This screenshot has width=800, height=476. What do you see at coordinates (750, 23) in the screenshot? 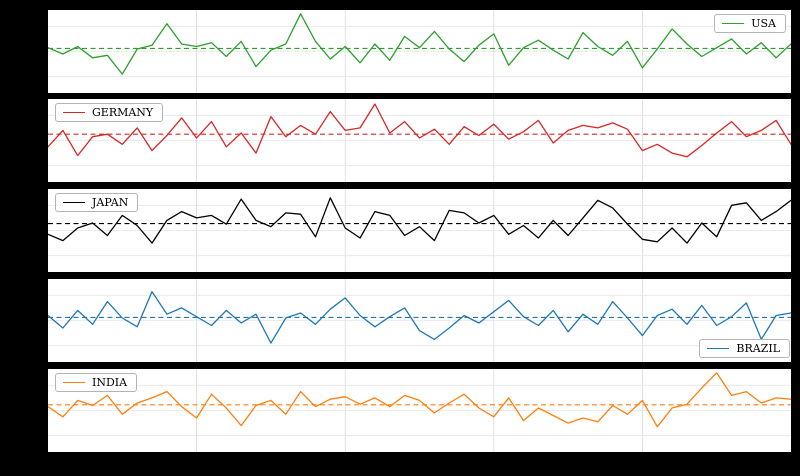
I see `legend-usa: USA` at bounding box center [750, 23].